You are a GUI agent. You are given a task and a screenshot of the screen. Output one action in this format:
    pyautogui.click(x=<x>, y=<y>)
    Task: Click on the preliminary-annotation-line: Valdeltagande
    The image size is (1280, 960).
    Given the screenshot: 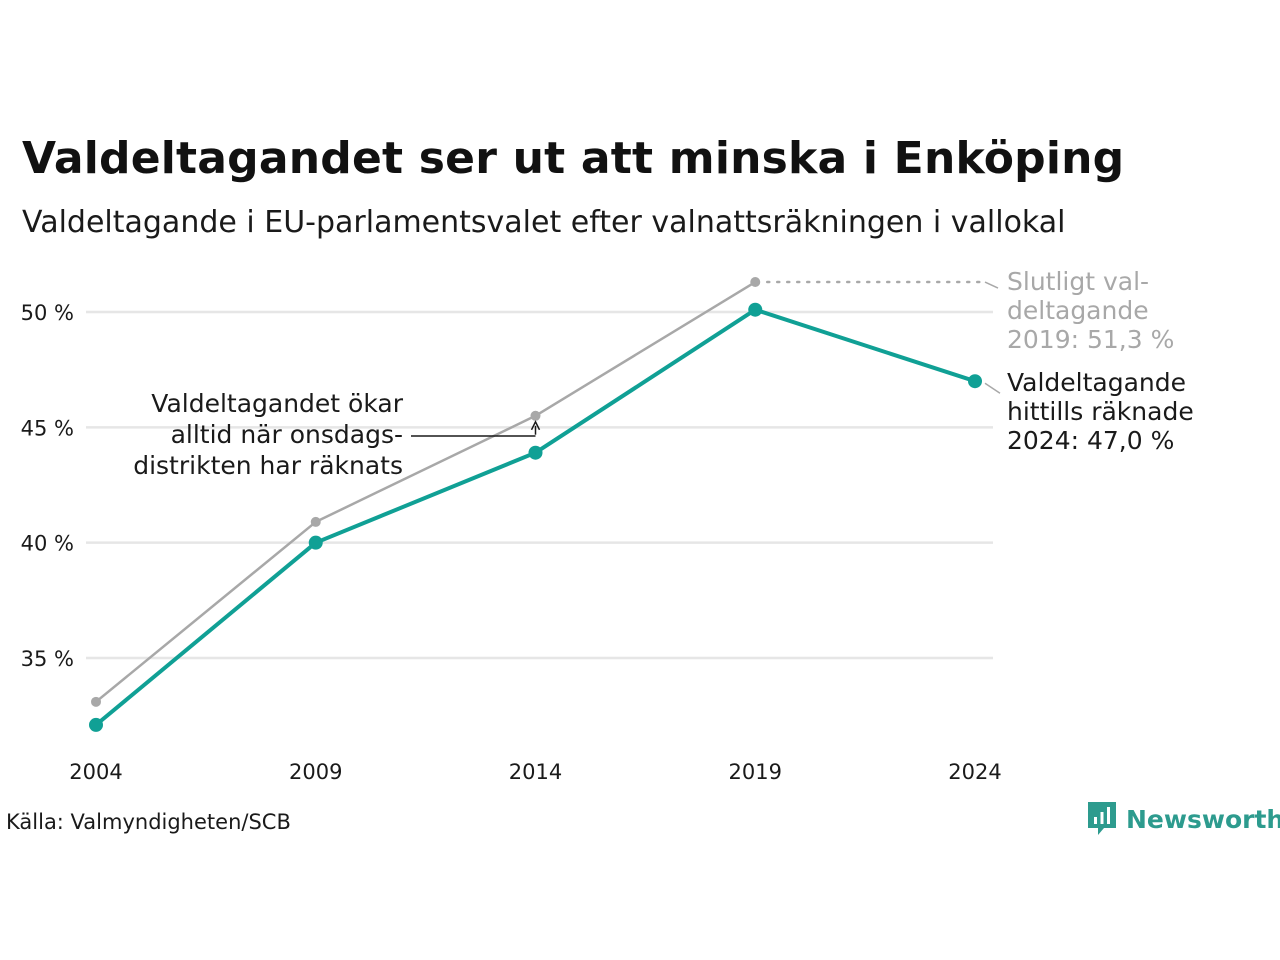 What is the action you would take?
    pyautogui.click(x=1096, y=382)
    